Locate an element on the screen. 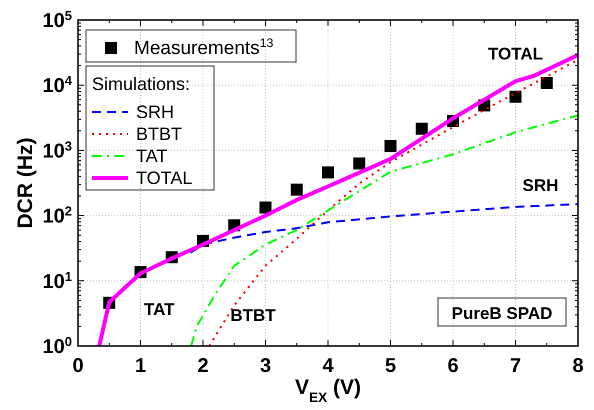 The image size is (594, 410). annotation: SRH is located at coordinates (540, 185).